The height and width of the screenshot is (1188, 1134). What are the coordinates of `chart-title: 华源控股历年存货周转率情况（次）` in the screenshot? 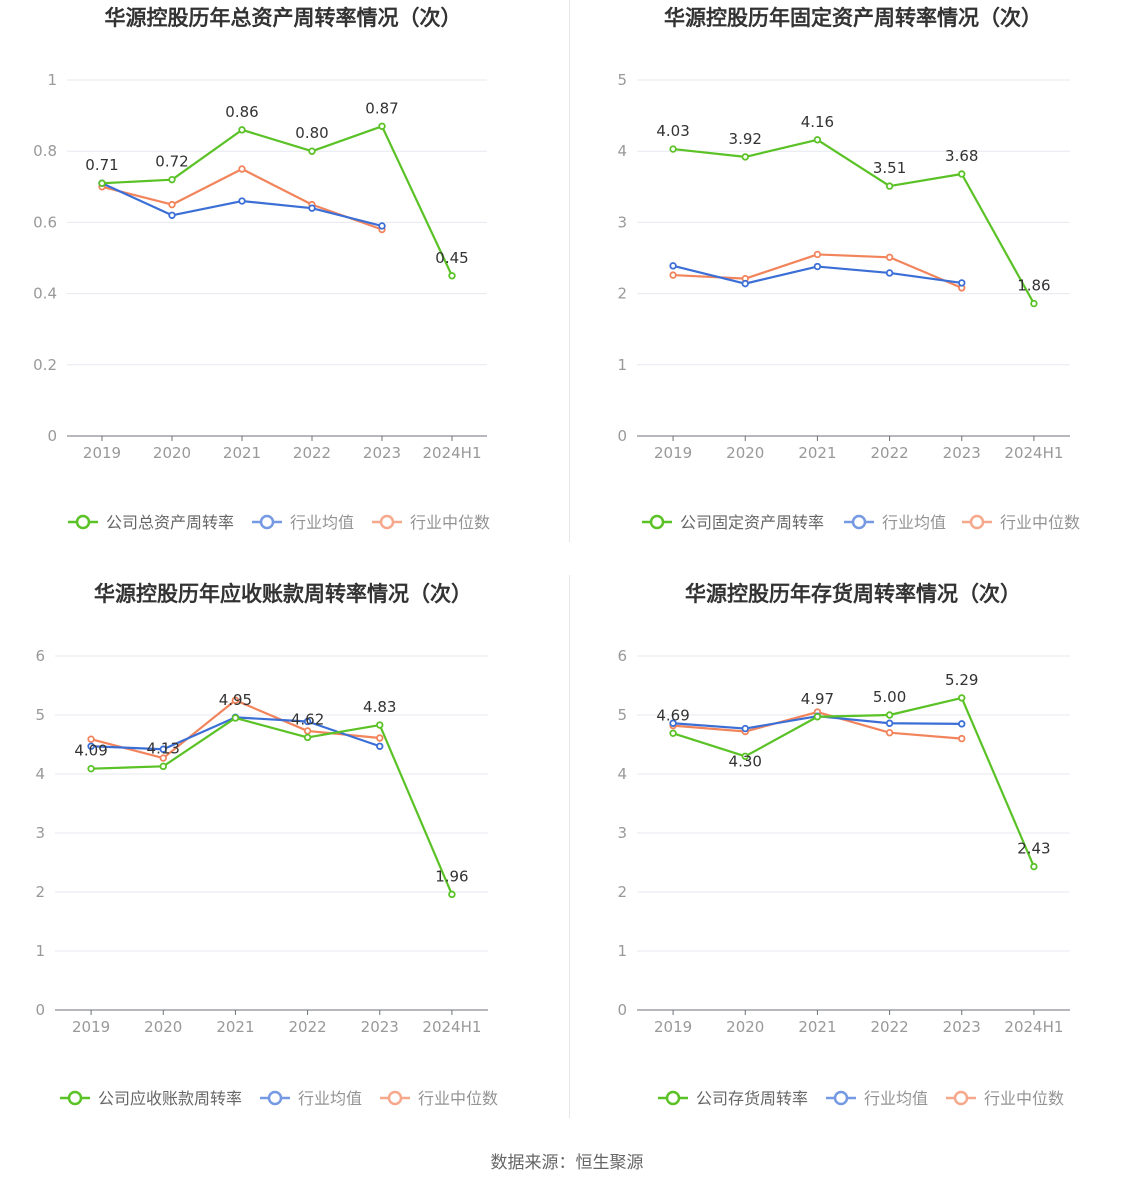 It's located at (853, 594).